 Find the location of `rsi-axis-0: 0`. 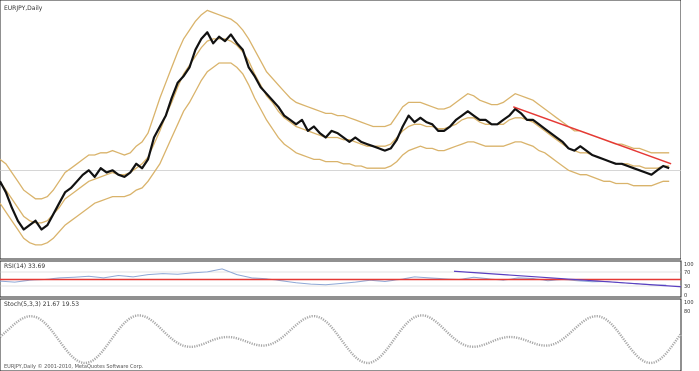

rsi-axis-0: 0 is located at coordinates (685, 296).